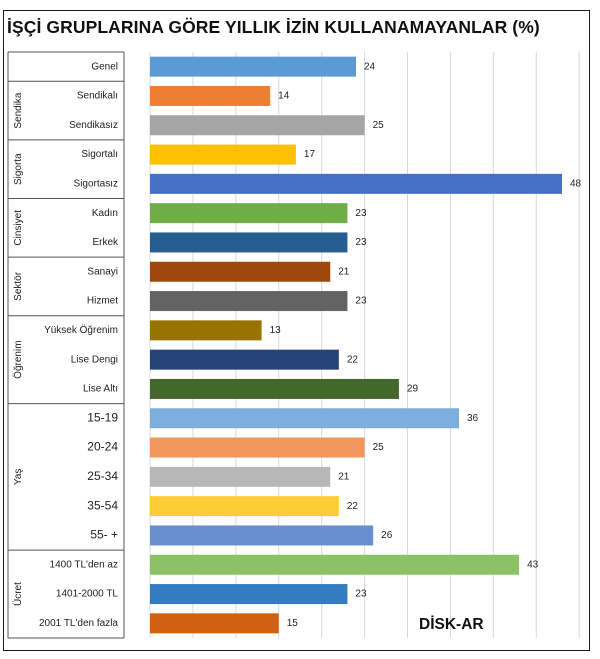 This screenshot has width=600, height=659. Describe the element at coordinates (102, 271) in the screenshot. I see `category-tick-label: Sanayi` at that location.